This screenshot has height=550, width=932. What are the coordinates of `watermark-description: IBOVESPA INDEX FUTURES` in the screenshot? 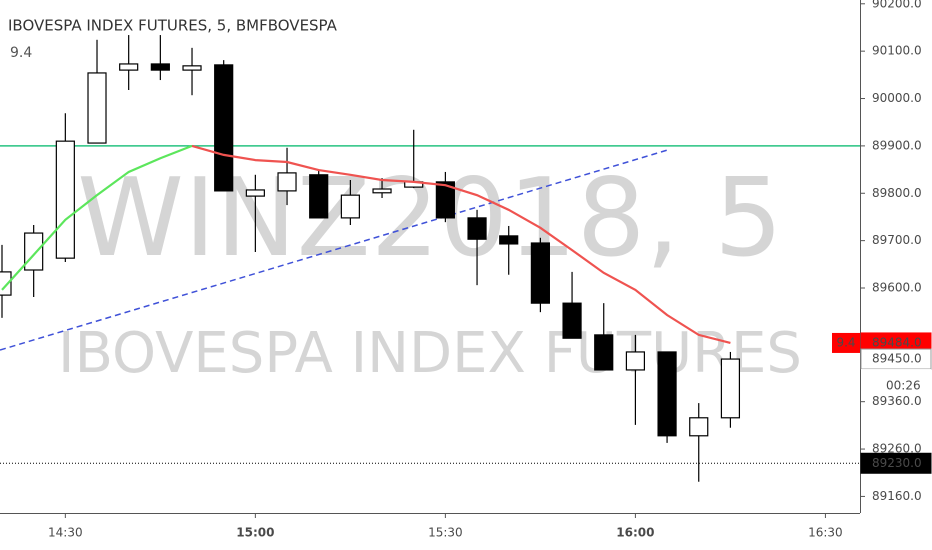 It's located at (430, 353).